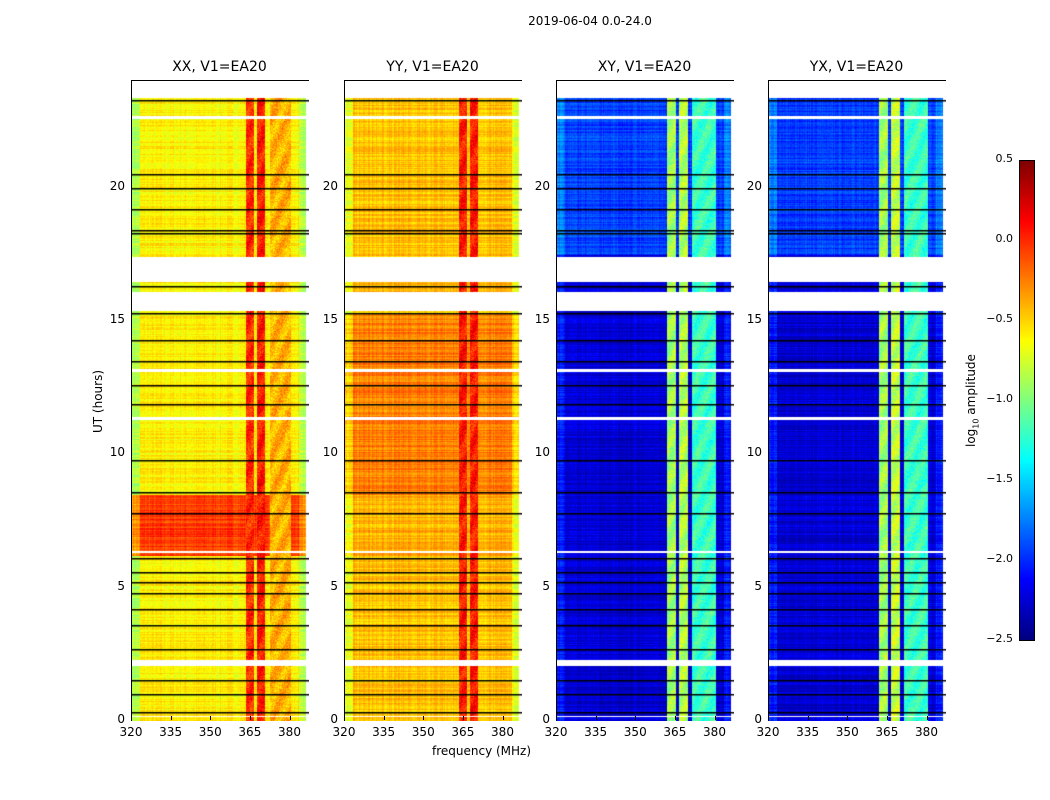 The image size is (1050, 800). Describe the element at coordinates (1004, 238) in the screenshot. I see `colorbar-tick-label: 0.0` at that location.